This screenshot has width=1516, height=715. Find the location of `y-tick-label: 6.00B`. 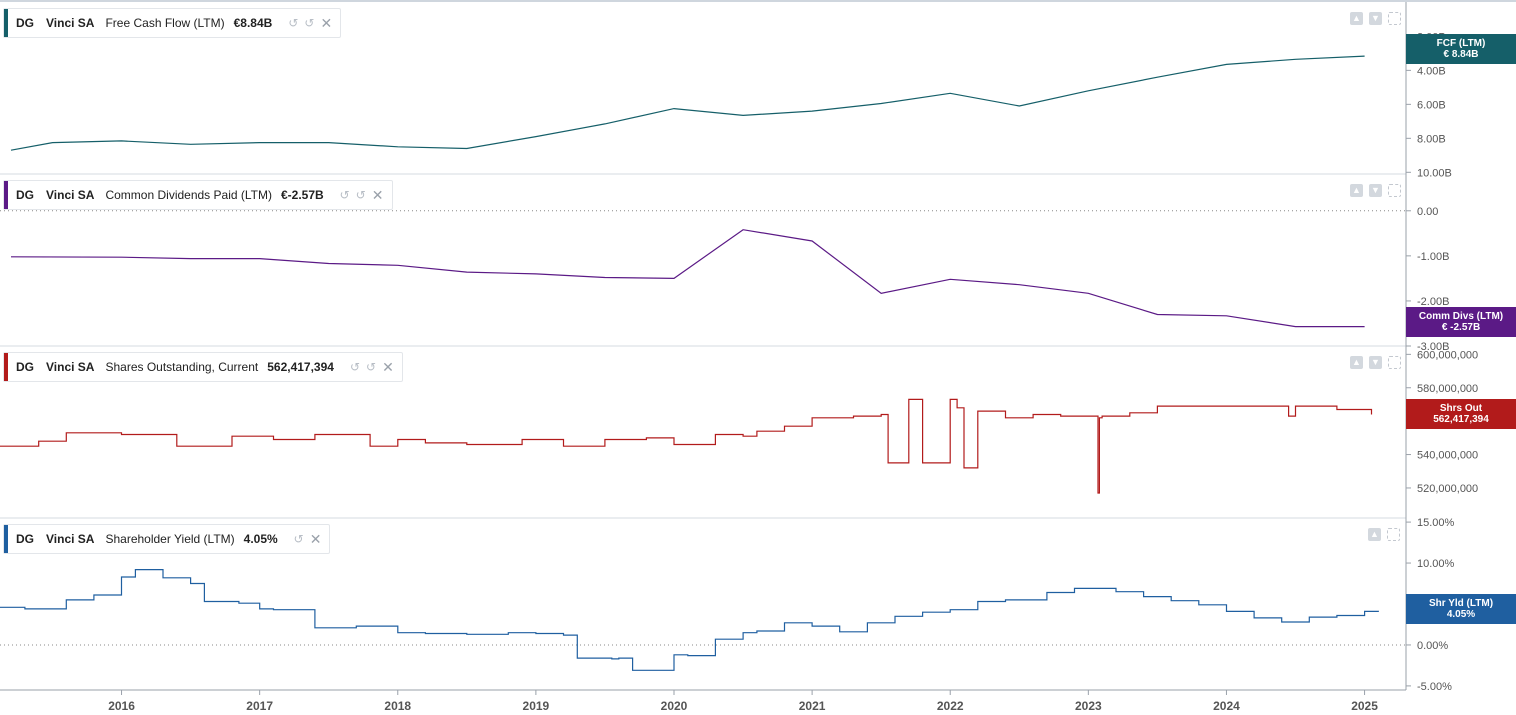

y-tick-label: 6.00B is located at coordinates (1431, 105).